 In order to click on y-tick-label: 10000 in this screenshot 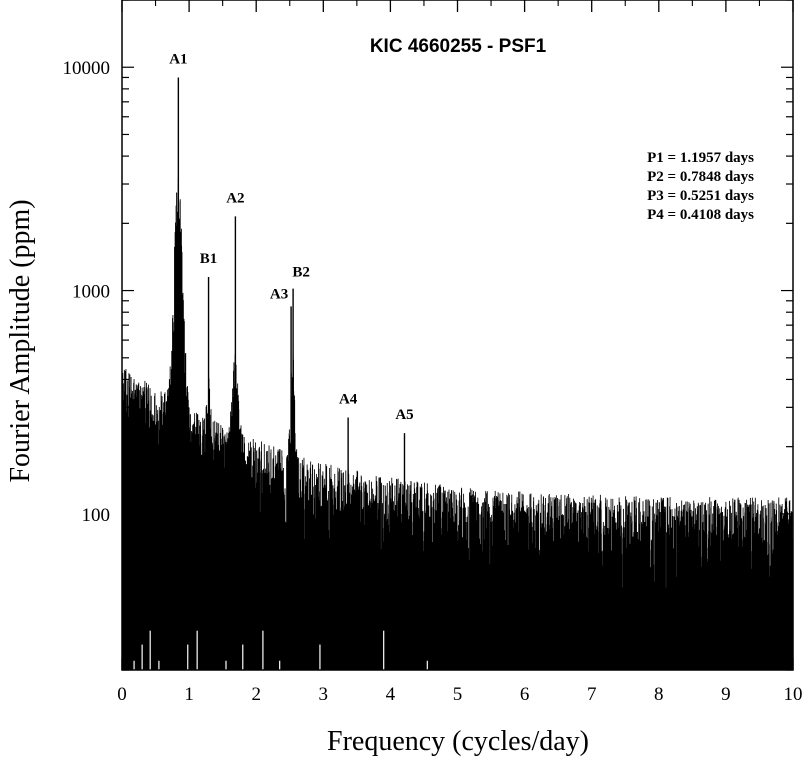, I will do `click(87, 68)`.